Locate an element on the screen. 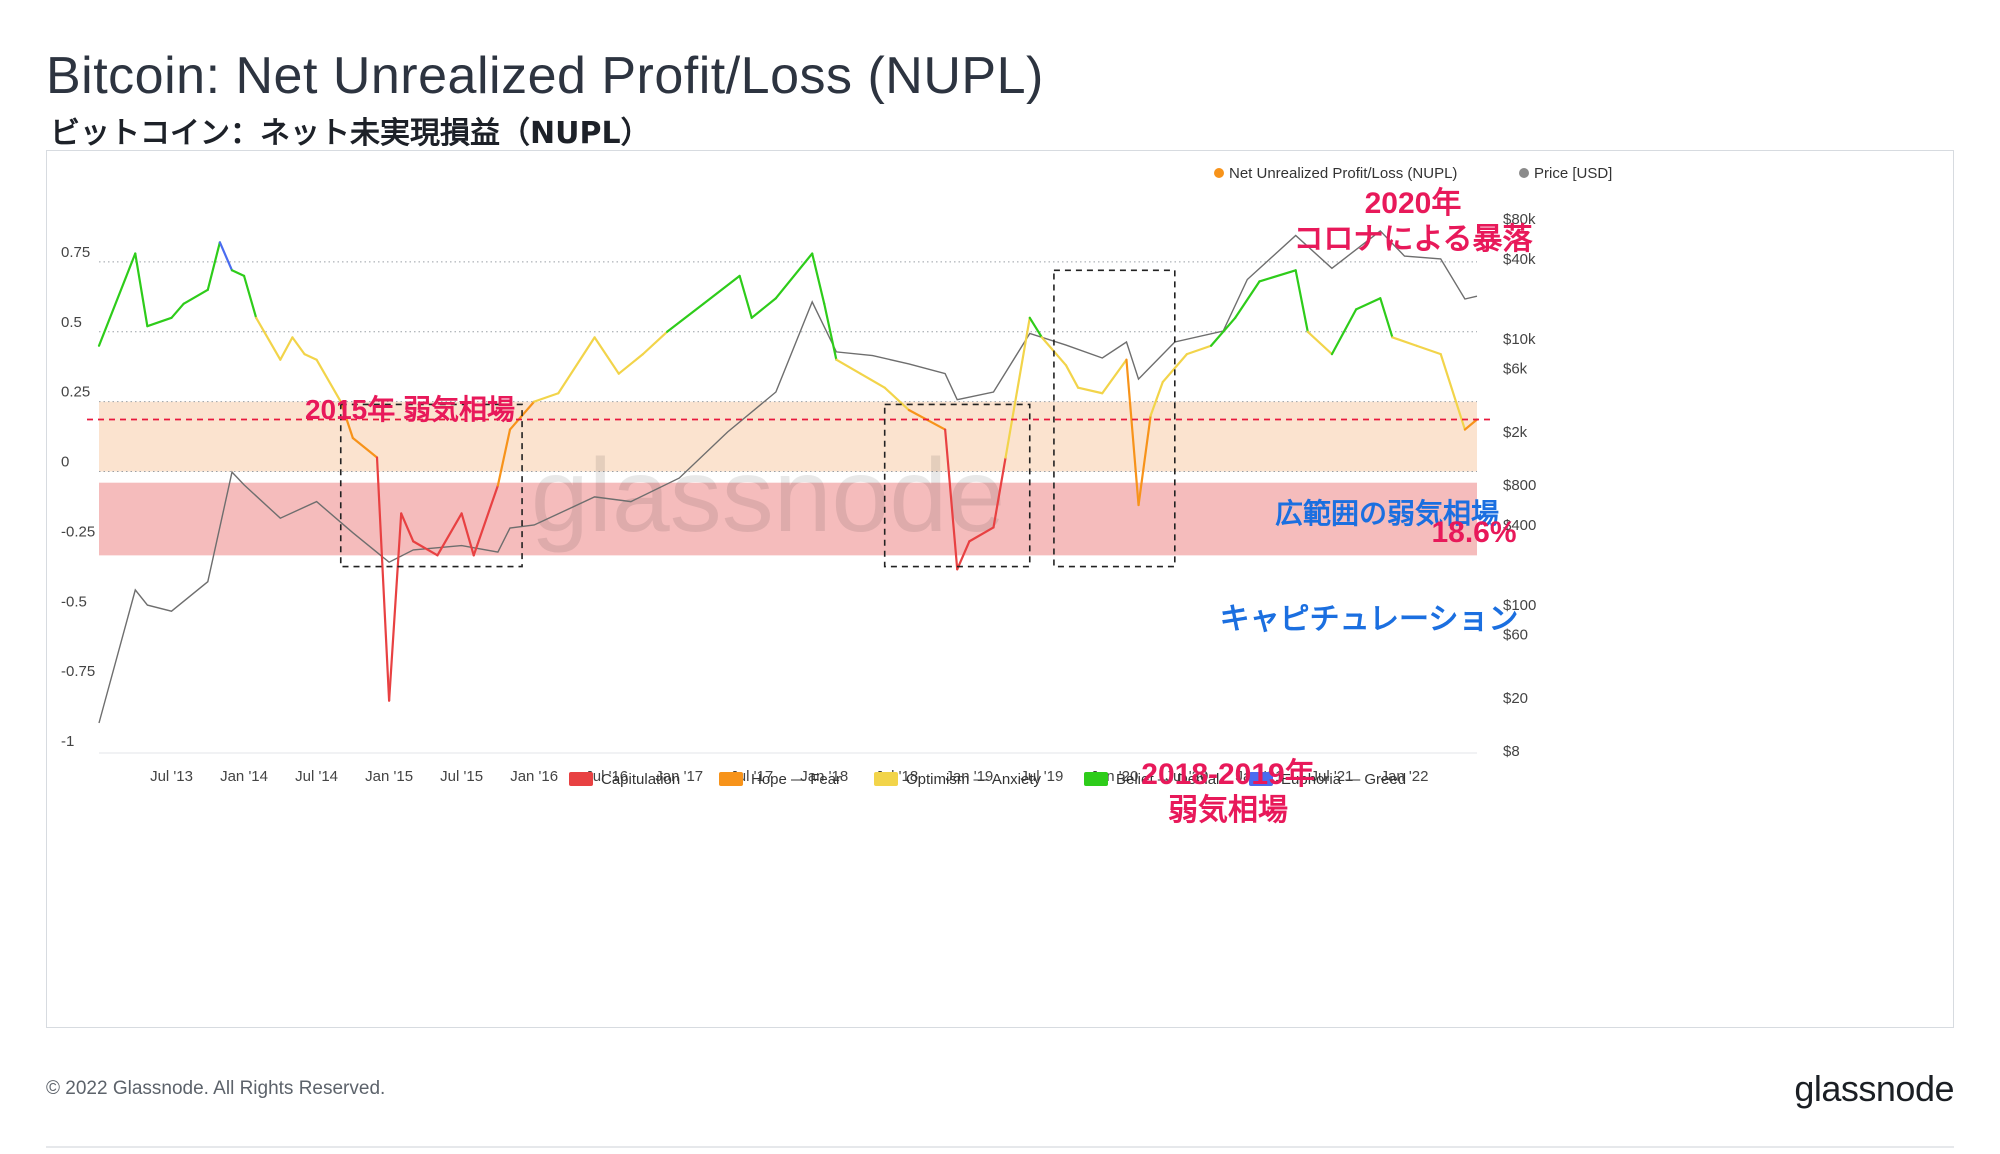  right-tick-label: $80k is located at coordinates (1519, 219).